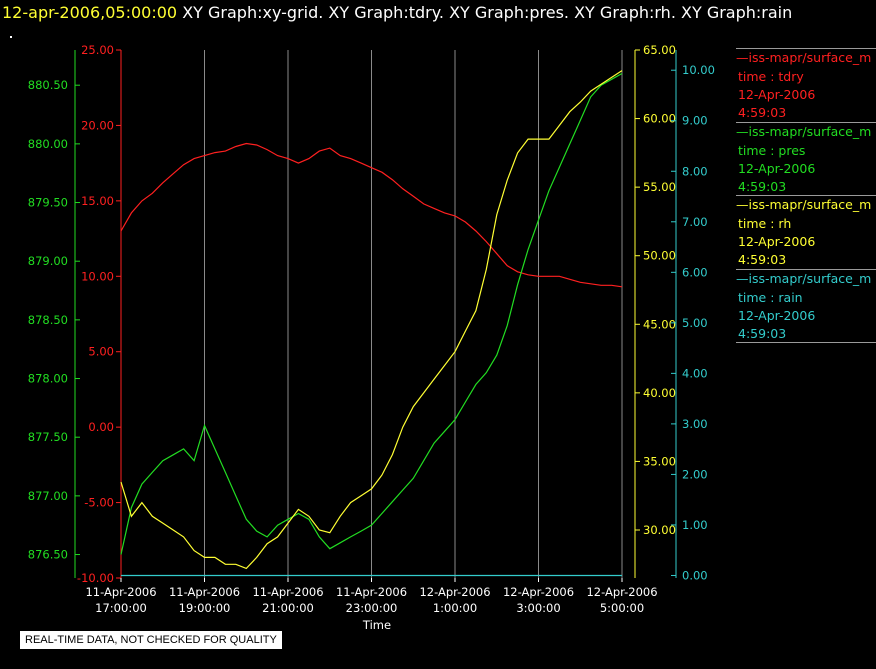  What do you see at coordinates (695, 474) in the screenshot?
I see `rain-tick-label: 2.00` at bounding box center [695, 474].